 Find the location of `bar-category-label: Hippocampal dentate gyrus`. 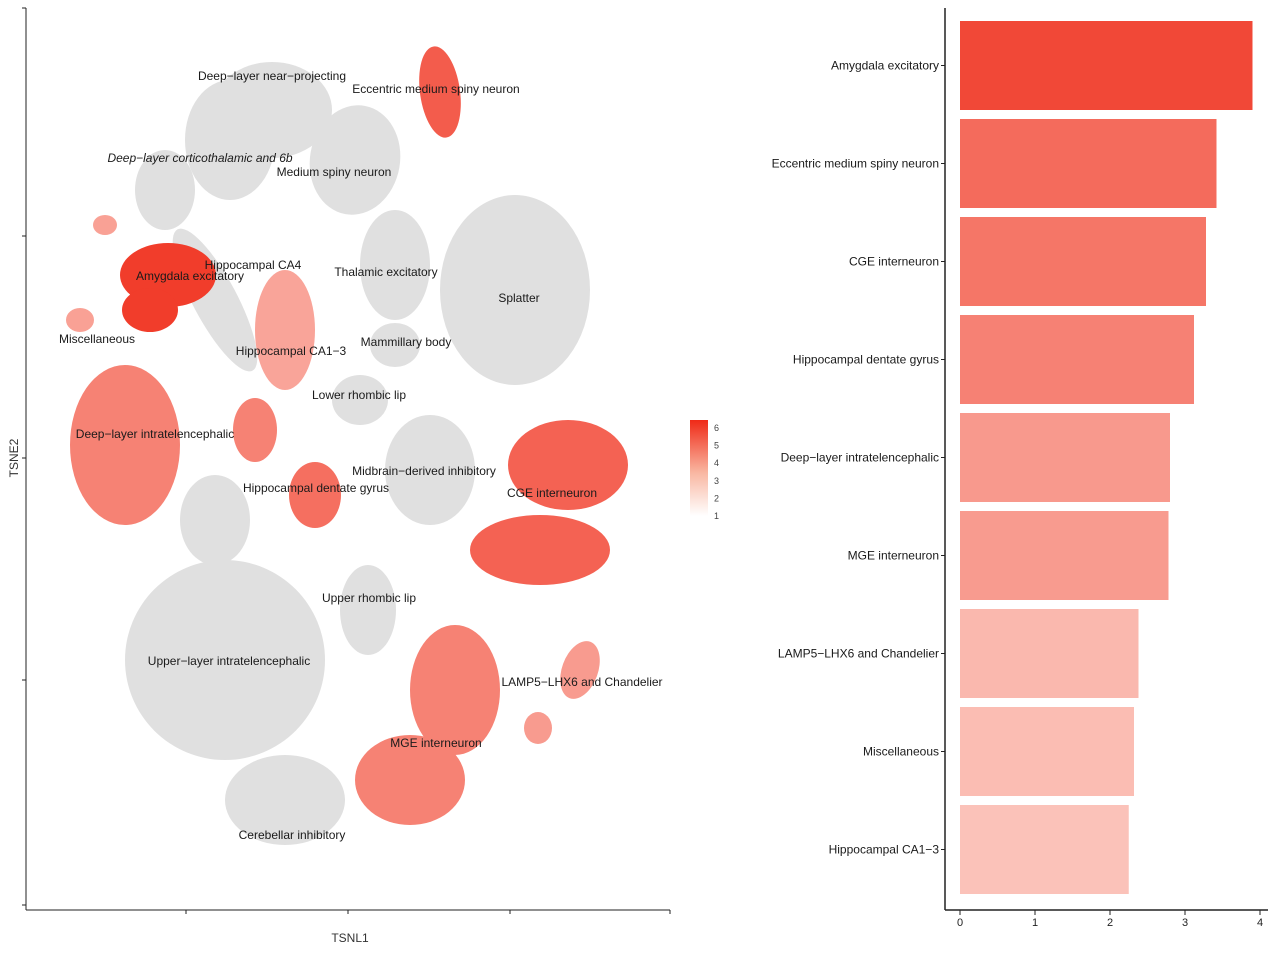

bar-category-label: Hippocampal dentate gyrus is located at coordinates (866, 360).